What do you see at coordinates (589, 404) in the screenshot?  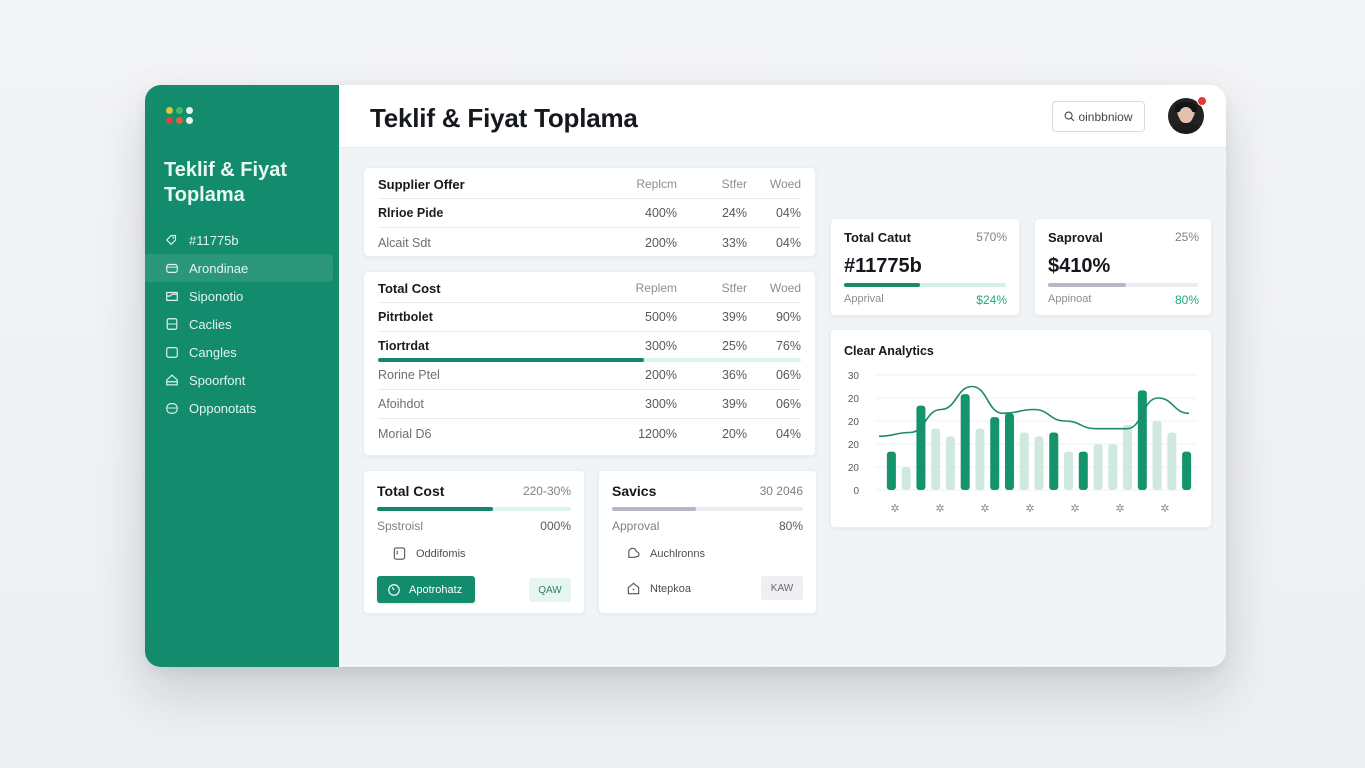 I see `table-row: Afoihdot 300% 39% 06%` at bounding box center [589, 404].